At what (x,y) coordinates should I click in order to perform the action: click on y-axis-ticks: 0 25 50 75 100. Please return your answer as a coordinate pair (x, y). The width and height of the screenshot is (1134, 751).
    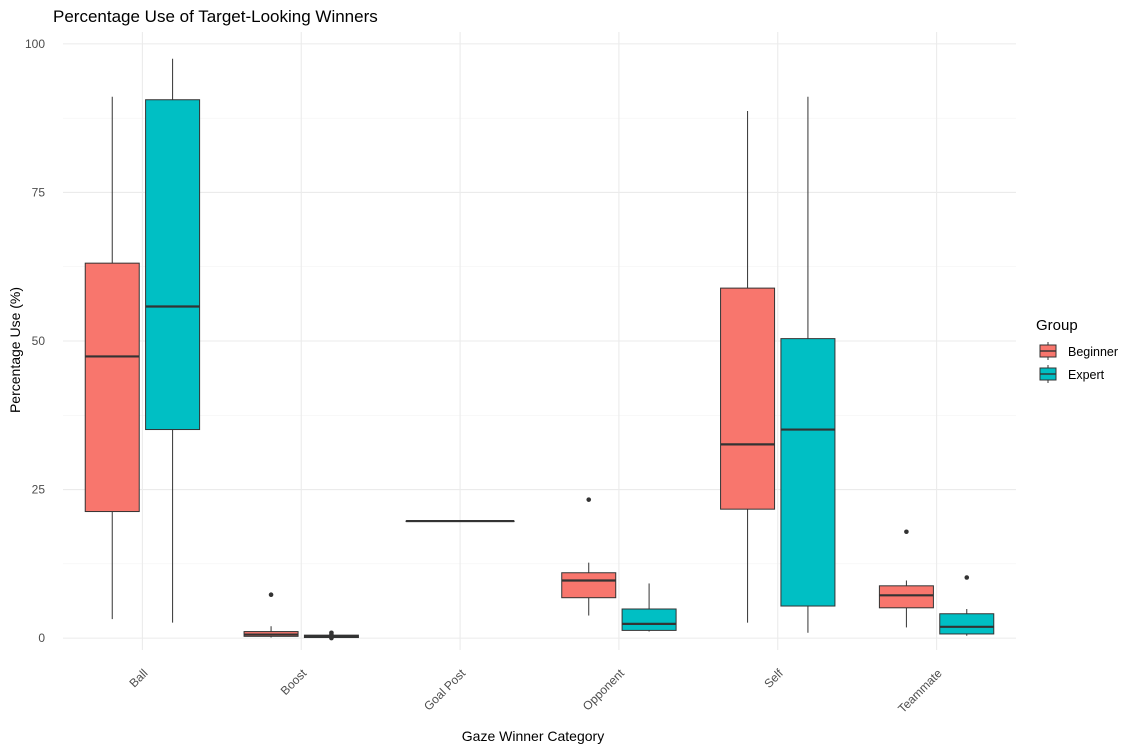
    Looking at the image, I should click on (35, 341).